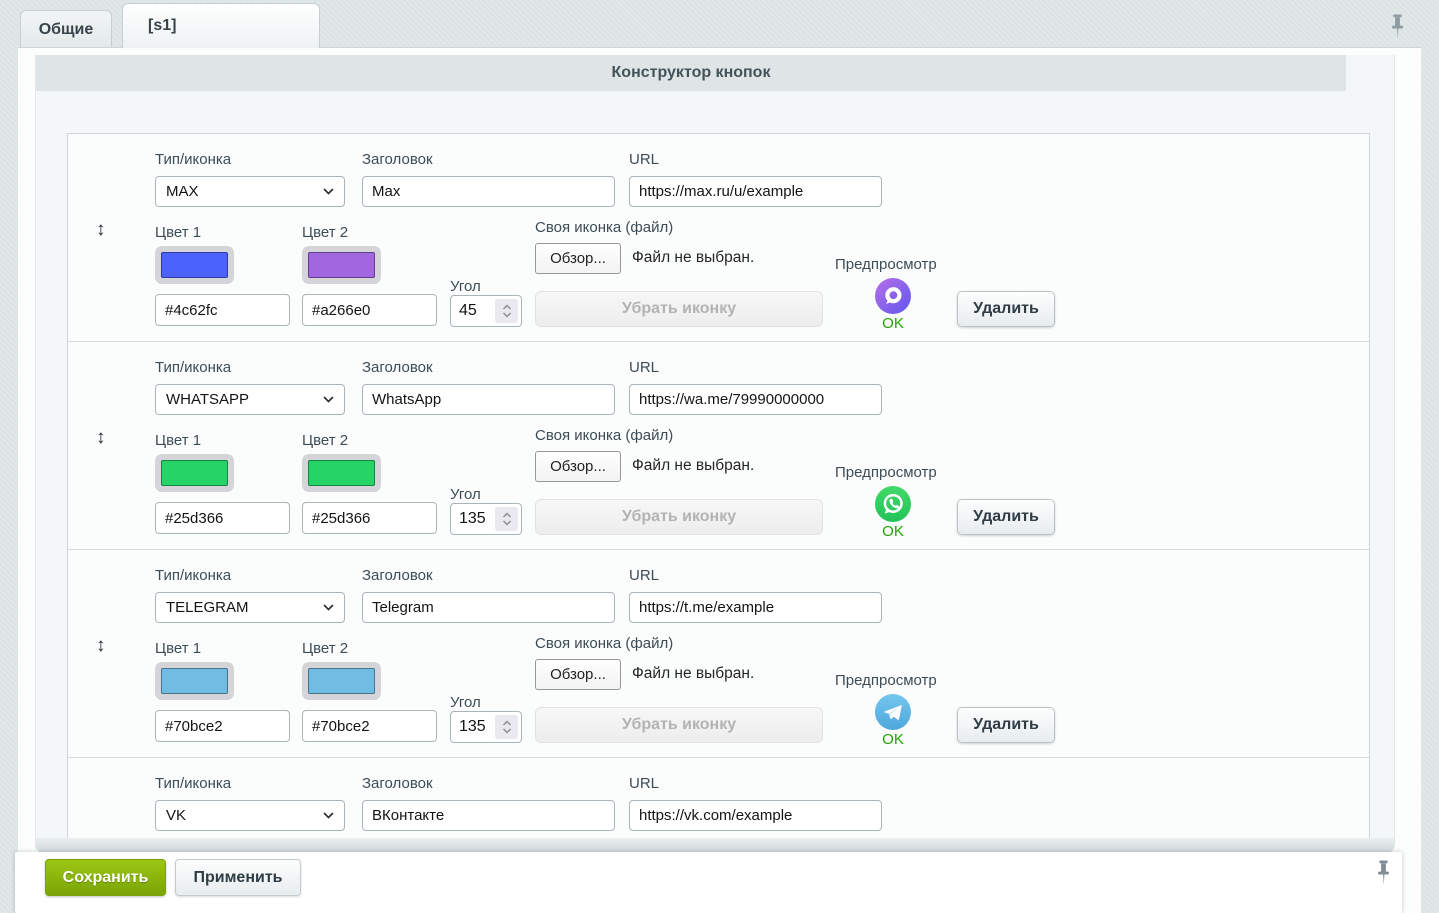 The image size is (1439, 913). I want to click on panel-bottom-shadow, so click(715, 845).